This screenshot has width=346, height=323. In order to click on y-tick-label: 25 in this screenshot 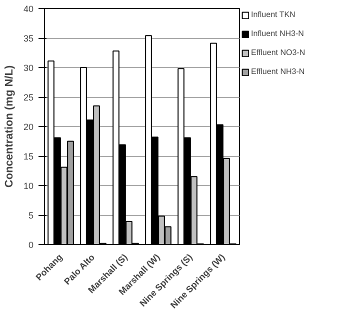, I will do `click(28, 97)`.